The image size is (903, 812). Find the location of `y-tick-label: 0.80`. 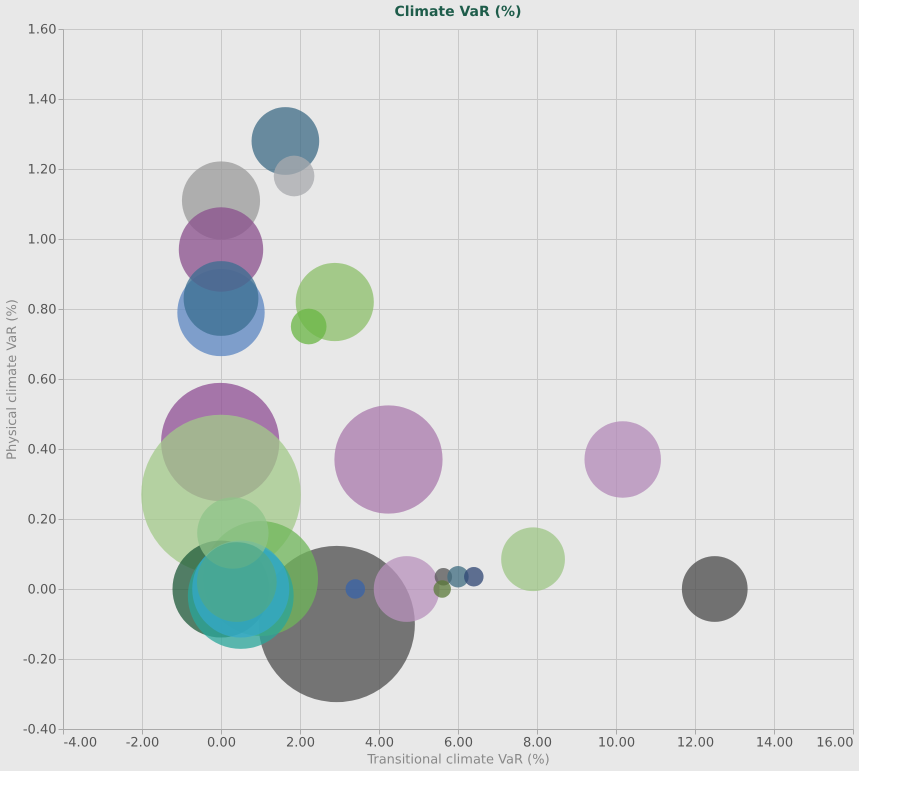

y-tick-label: 0.80 is located at coordinates (42, 310).